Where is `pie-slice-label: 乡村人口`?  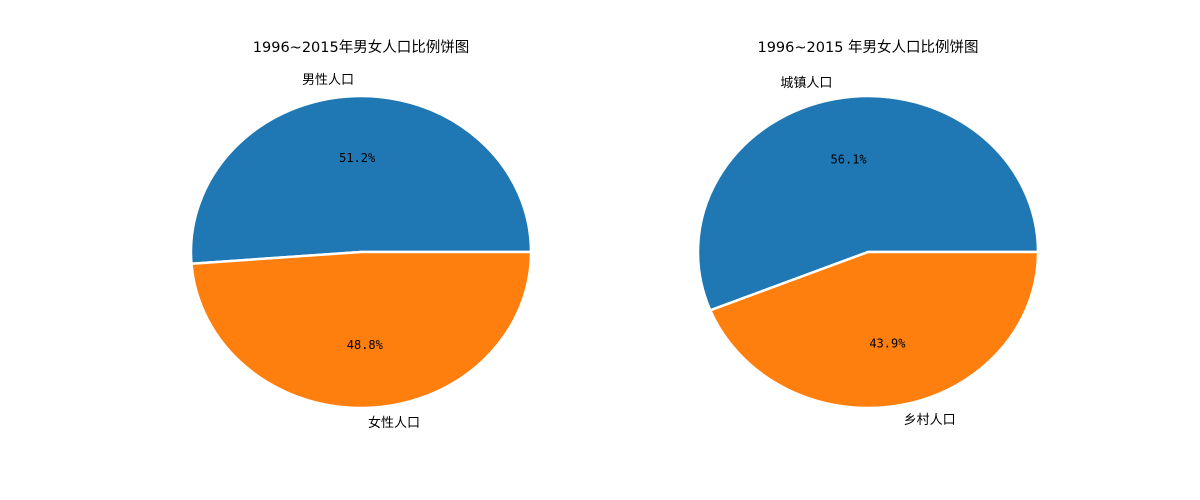 pie-slice-label: 乡村人口 is located at coordinates (930, 420).